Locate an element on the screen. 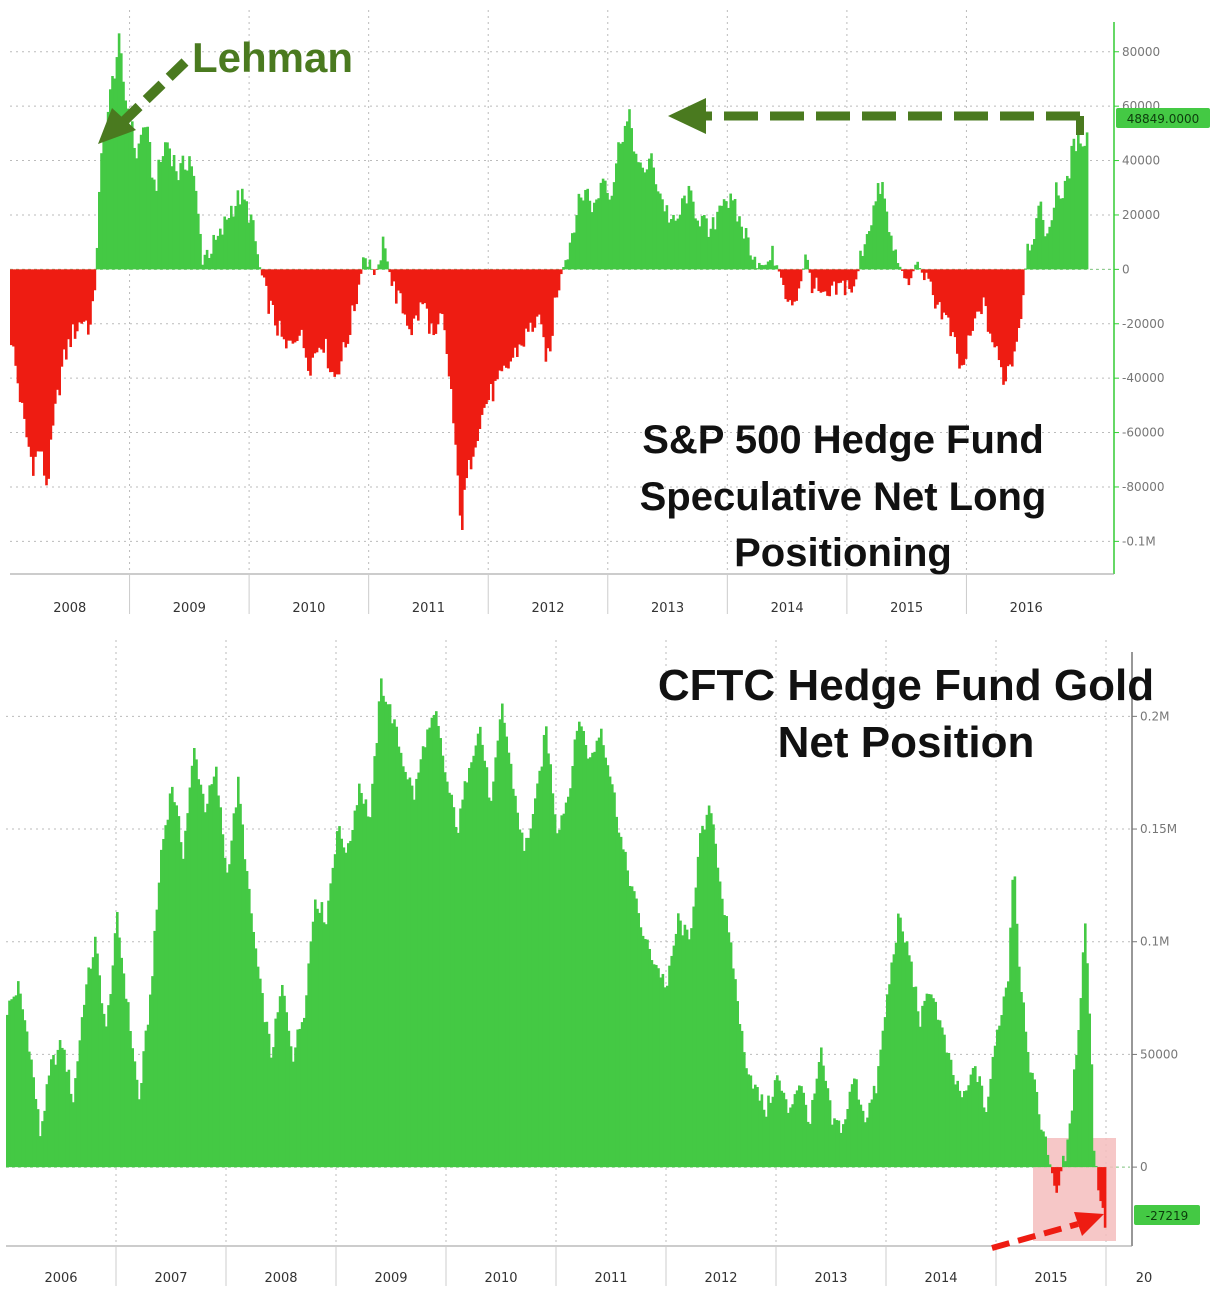 Image resolution: width=1226 pixels, height=1314 pixels. y-tick-label: 0.2M is located at coordinates (1154, 716).